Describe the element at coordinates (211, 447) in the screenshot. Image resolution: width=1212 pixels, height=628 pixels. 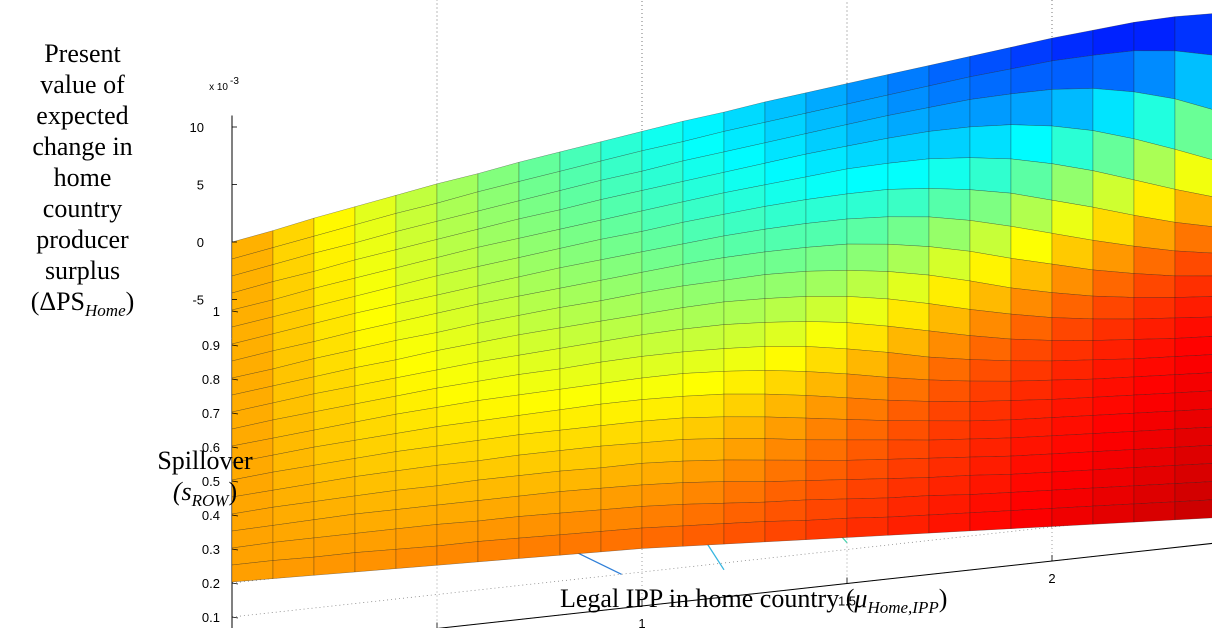
I see `y-tick-label: 0.6` at that location.